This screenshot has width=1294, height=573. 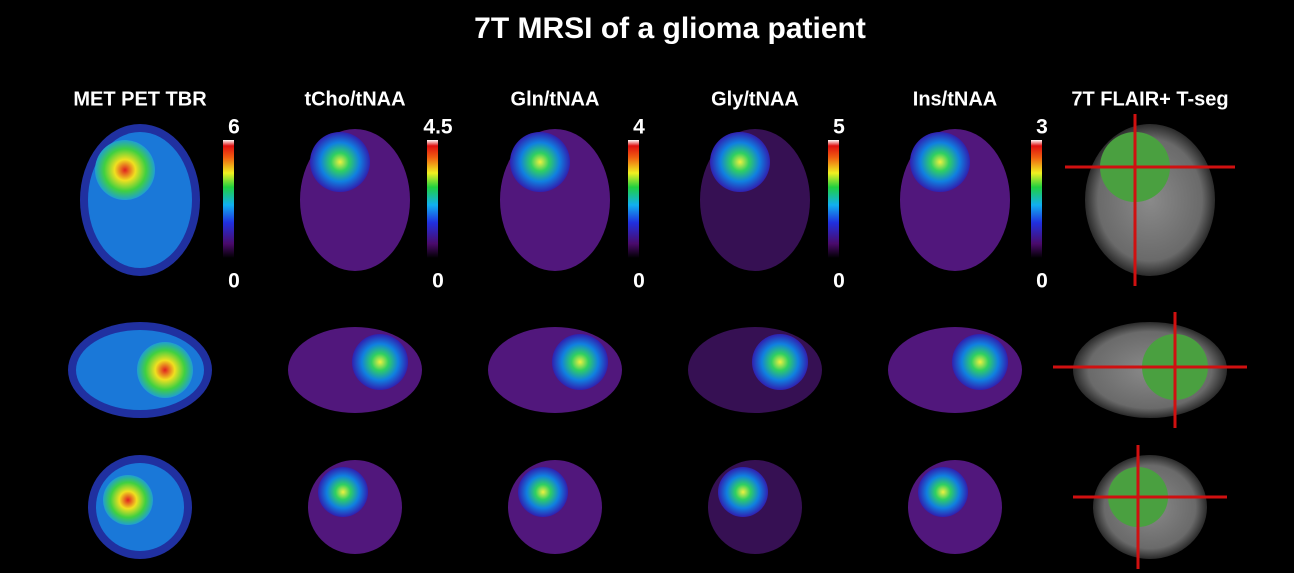 I want to click on figure-title: 7T MRSI of a glioma patient, so click(x=670, y=28).